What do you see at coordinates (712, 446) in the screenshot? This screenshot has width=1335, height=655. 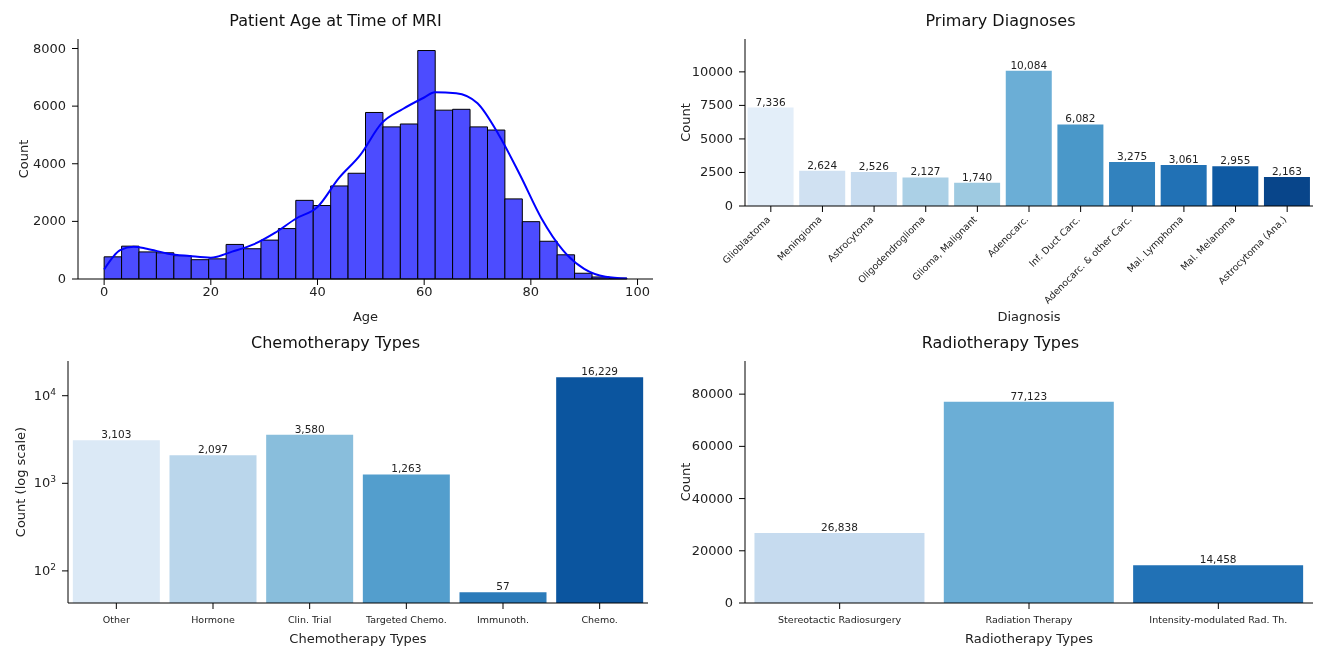 I see `y-tick-label: 60000` at bounding box center [712, 446].